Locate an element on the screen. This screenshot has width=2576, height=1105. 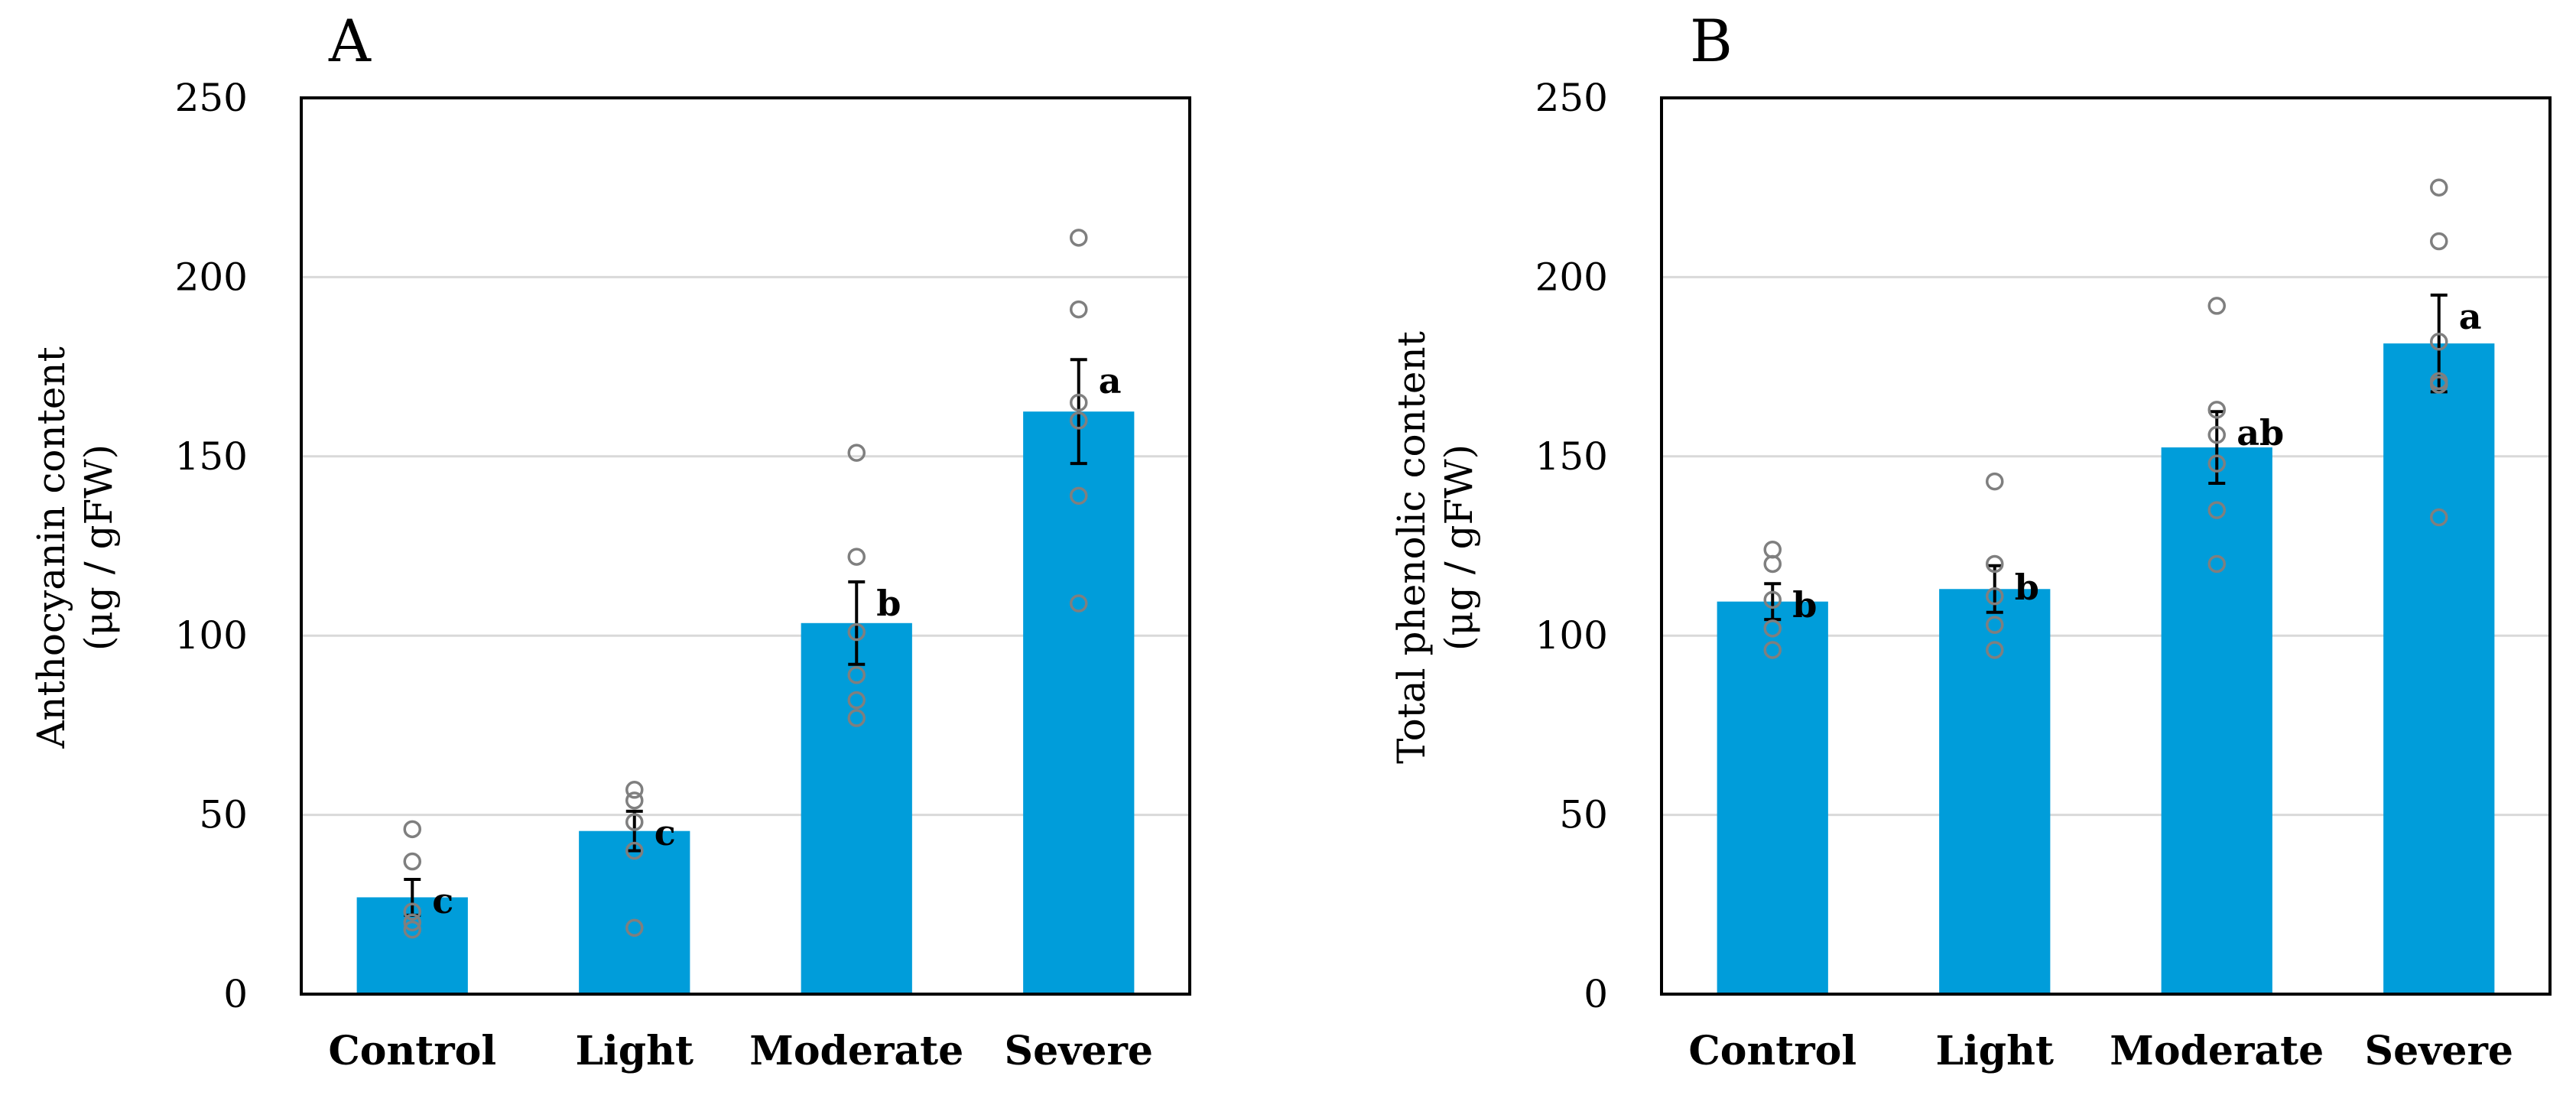
error-bars is located at coordinates (746, 637).